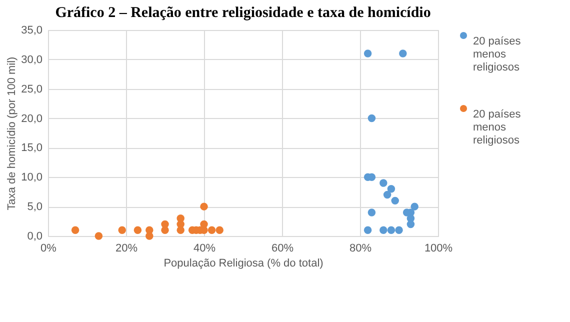 Image resolution: width=570 pixels, height=322 pixels. I want to click on y-tick-label: 0,0, so click(34, 236).